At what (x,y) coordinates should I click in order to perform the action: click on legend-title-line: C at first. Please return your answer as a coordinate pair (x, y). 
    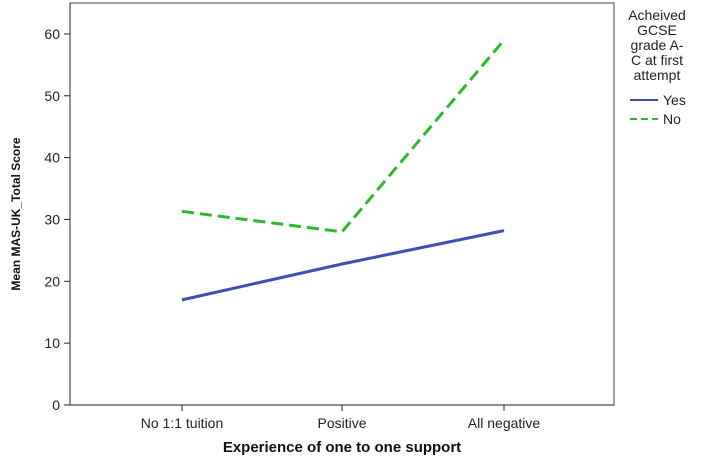
    Looking at the image, I should click on (657, 60).